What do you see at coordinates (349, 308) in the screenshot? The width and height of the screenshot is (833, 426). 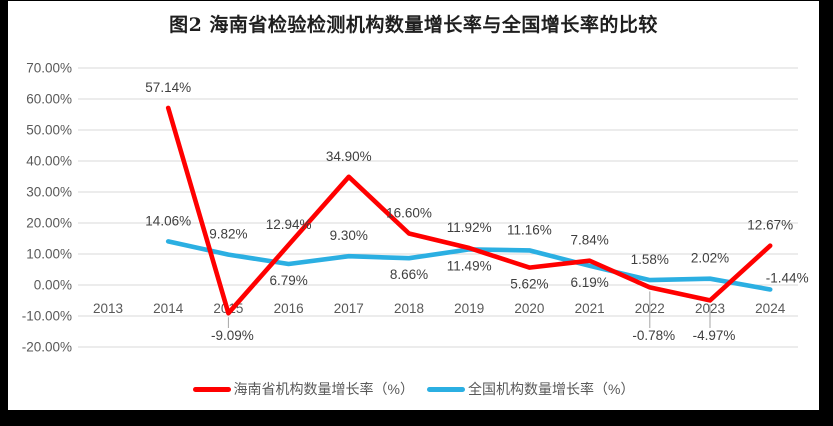 I see `x-axis-tick-label: 2017` at bounding box center [349, 308].